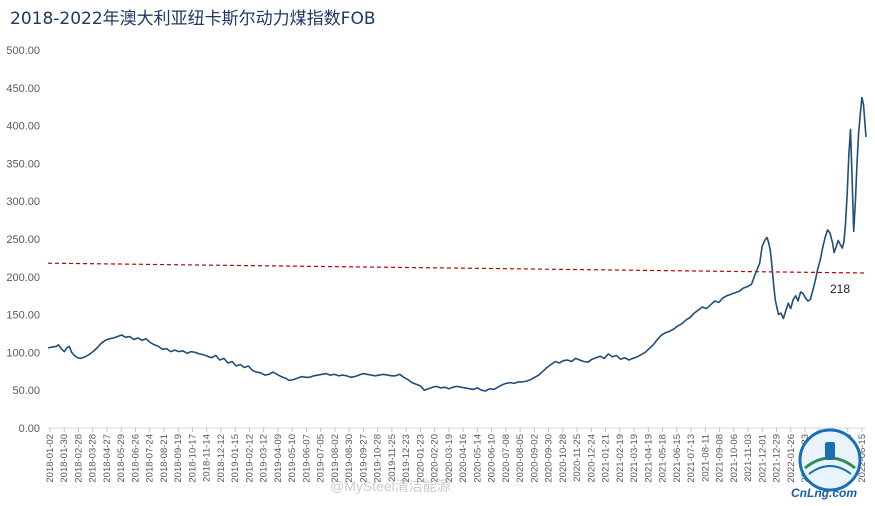  Describe the element at coordinates (23, 278) in the screenshot. I see `y-tick-label: 200.00` at that location.